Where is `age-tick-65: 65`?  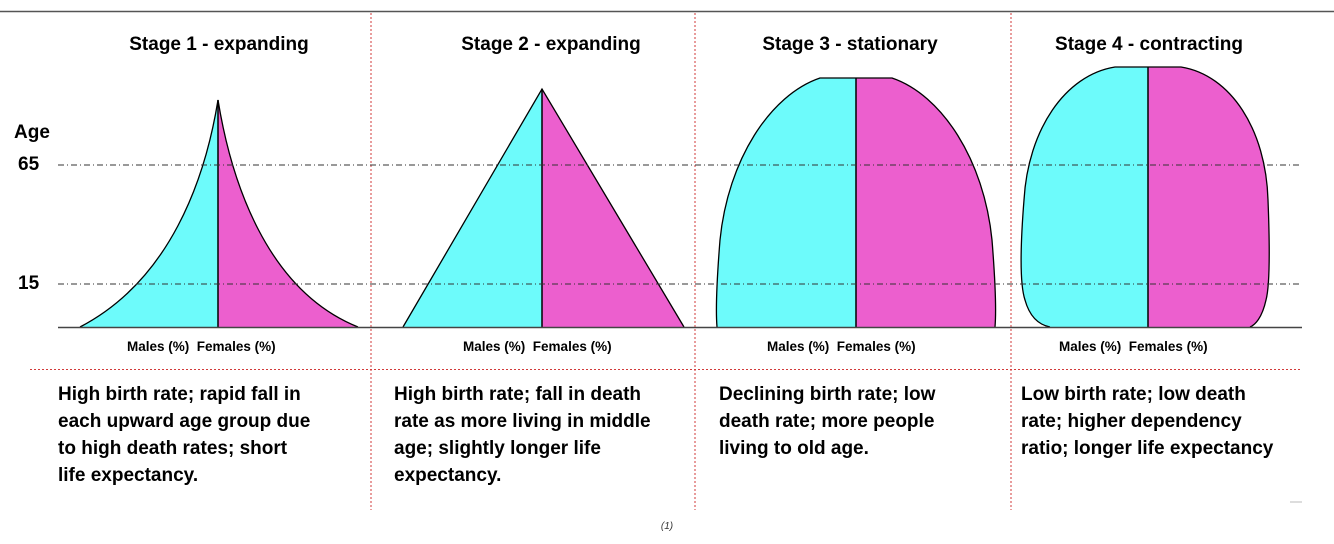 age-tick-65: 65 is located at coordinates (29, 164).